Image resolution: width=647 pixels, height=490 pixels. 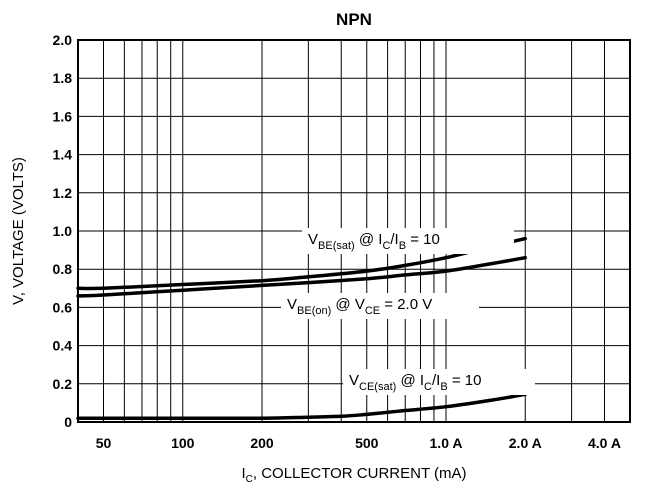 I want to click on x-tick-label: 500, so click(x=367, y=443).